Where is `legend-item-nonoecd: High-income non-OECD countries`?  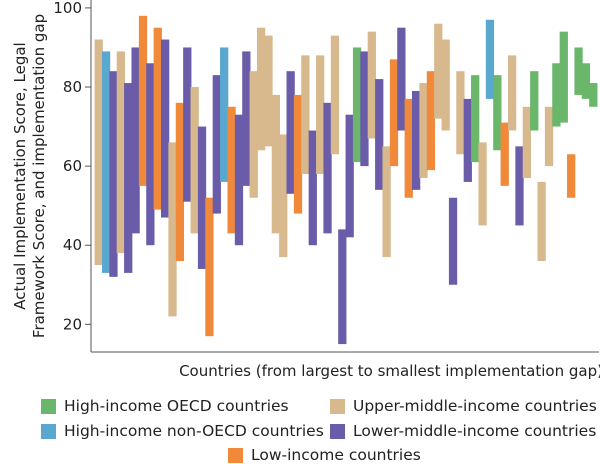
legend-item-nonoecd: High-income non-OECD countries is located at coordinates (182, 431).